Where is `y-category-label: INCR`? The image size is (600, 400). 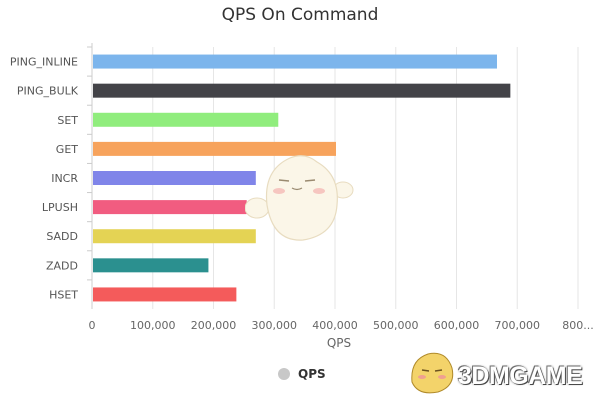
y-category-label: INCR is located at coordinates (64, 178).